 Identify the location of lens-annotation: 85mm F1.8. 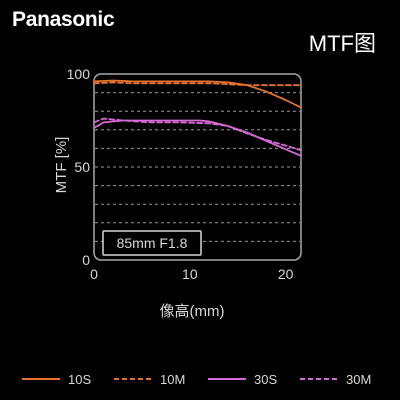
(152, 243).